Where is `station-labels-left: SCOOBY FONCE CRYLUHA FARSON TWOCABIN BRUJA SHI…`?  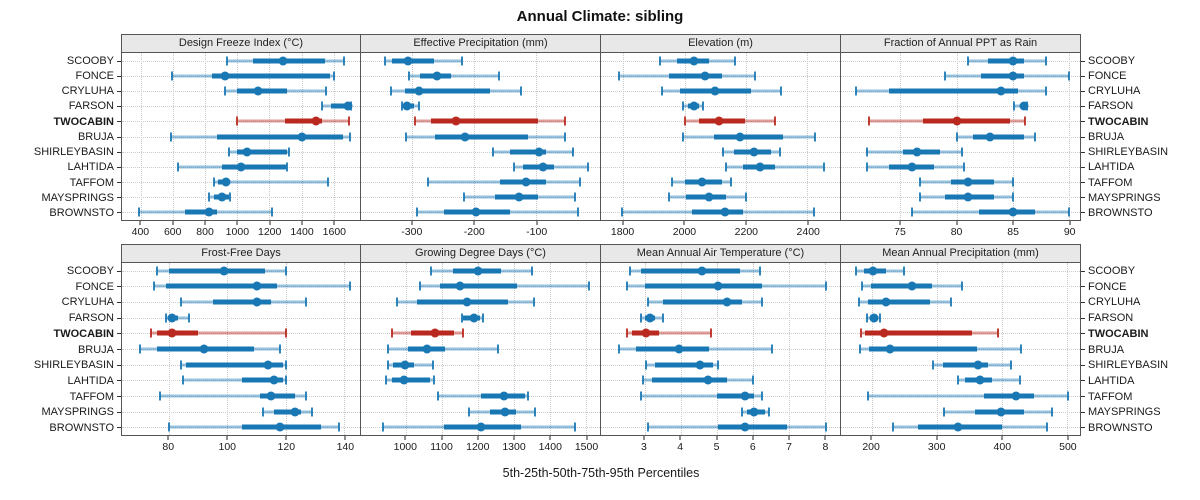 station-labels-left: SCOOBY FONCE CRYLUHA FARSON TWOCABIN BRUJA SHI… is located at coordinates (60, 137).